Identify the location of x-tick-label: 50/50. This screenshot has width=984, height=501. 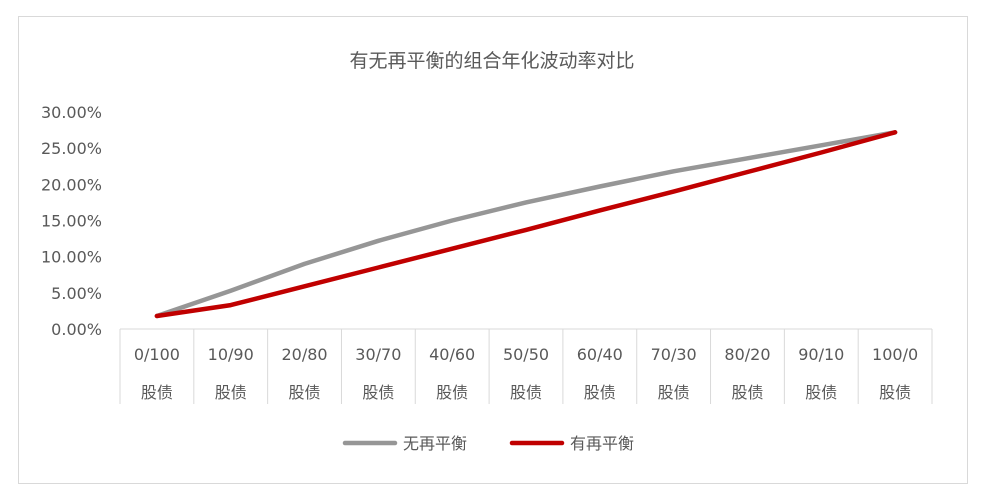
(526, 354).